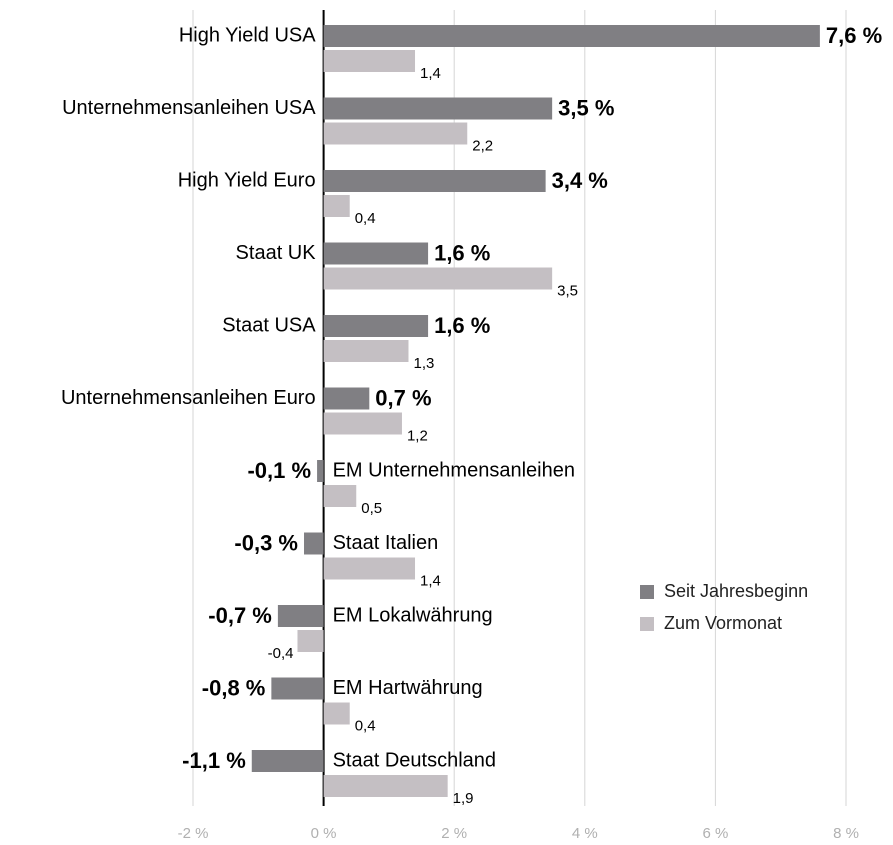 The height and width of the screenshot is (845, 893). What do you see at coordinates (454, 833) in the screenshot?
I see `x-tick-label: 2 %` at bounding box center [454, 833].